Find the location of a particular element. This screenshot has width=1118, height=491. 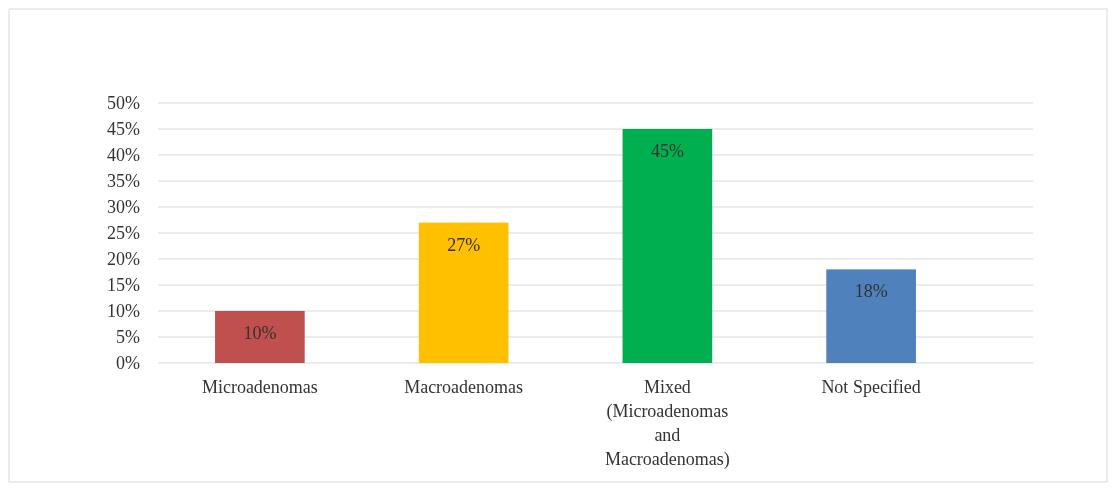

y-tick-label: 35% is located at coordinates (123, 181).